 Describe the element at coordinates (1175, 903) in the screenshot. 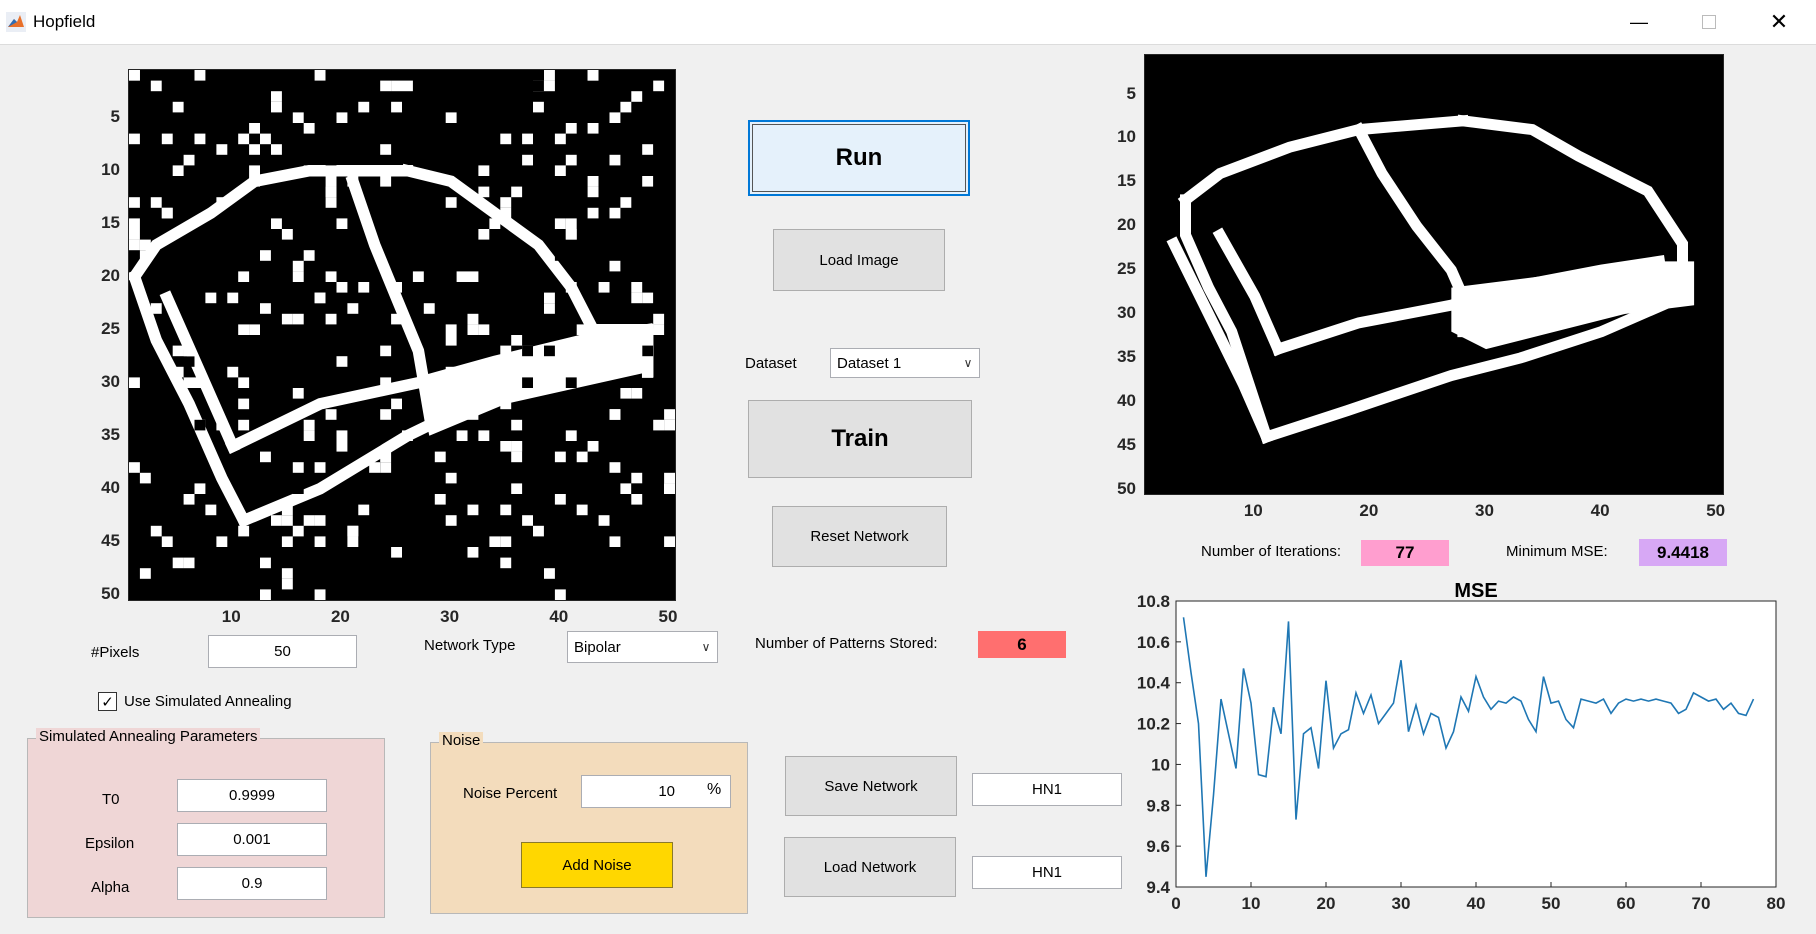

I see `x-tick-label: 0` at that location.